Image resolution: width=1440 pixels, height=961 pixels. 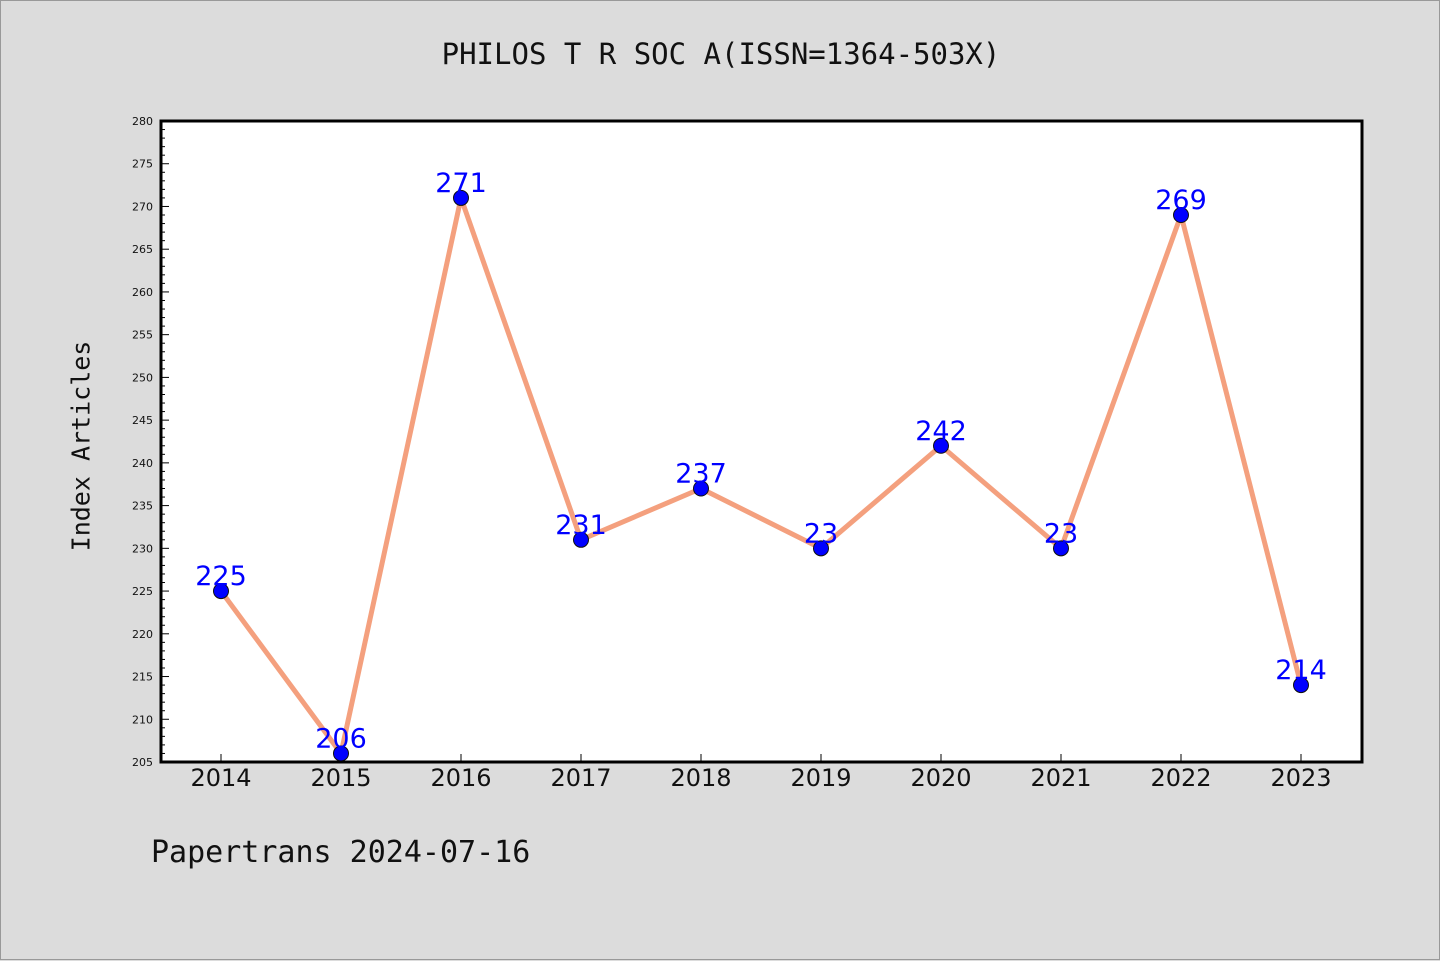 What do you see at coordinates (461, 183) in the screenshot?
I see `data-label: 271` at bounding box center [461, 183].